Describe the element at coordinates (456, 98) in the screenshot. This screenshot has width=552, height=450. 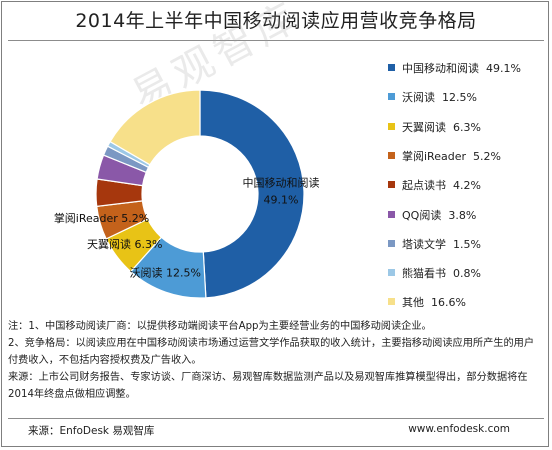
I see `legend-value-1: 12.5%` at that location.